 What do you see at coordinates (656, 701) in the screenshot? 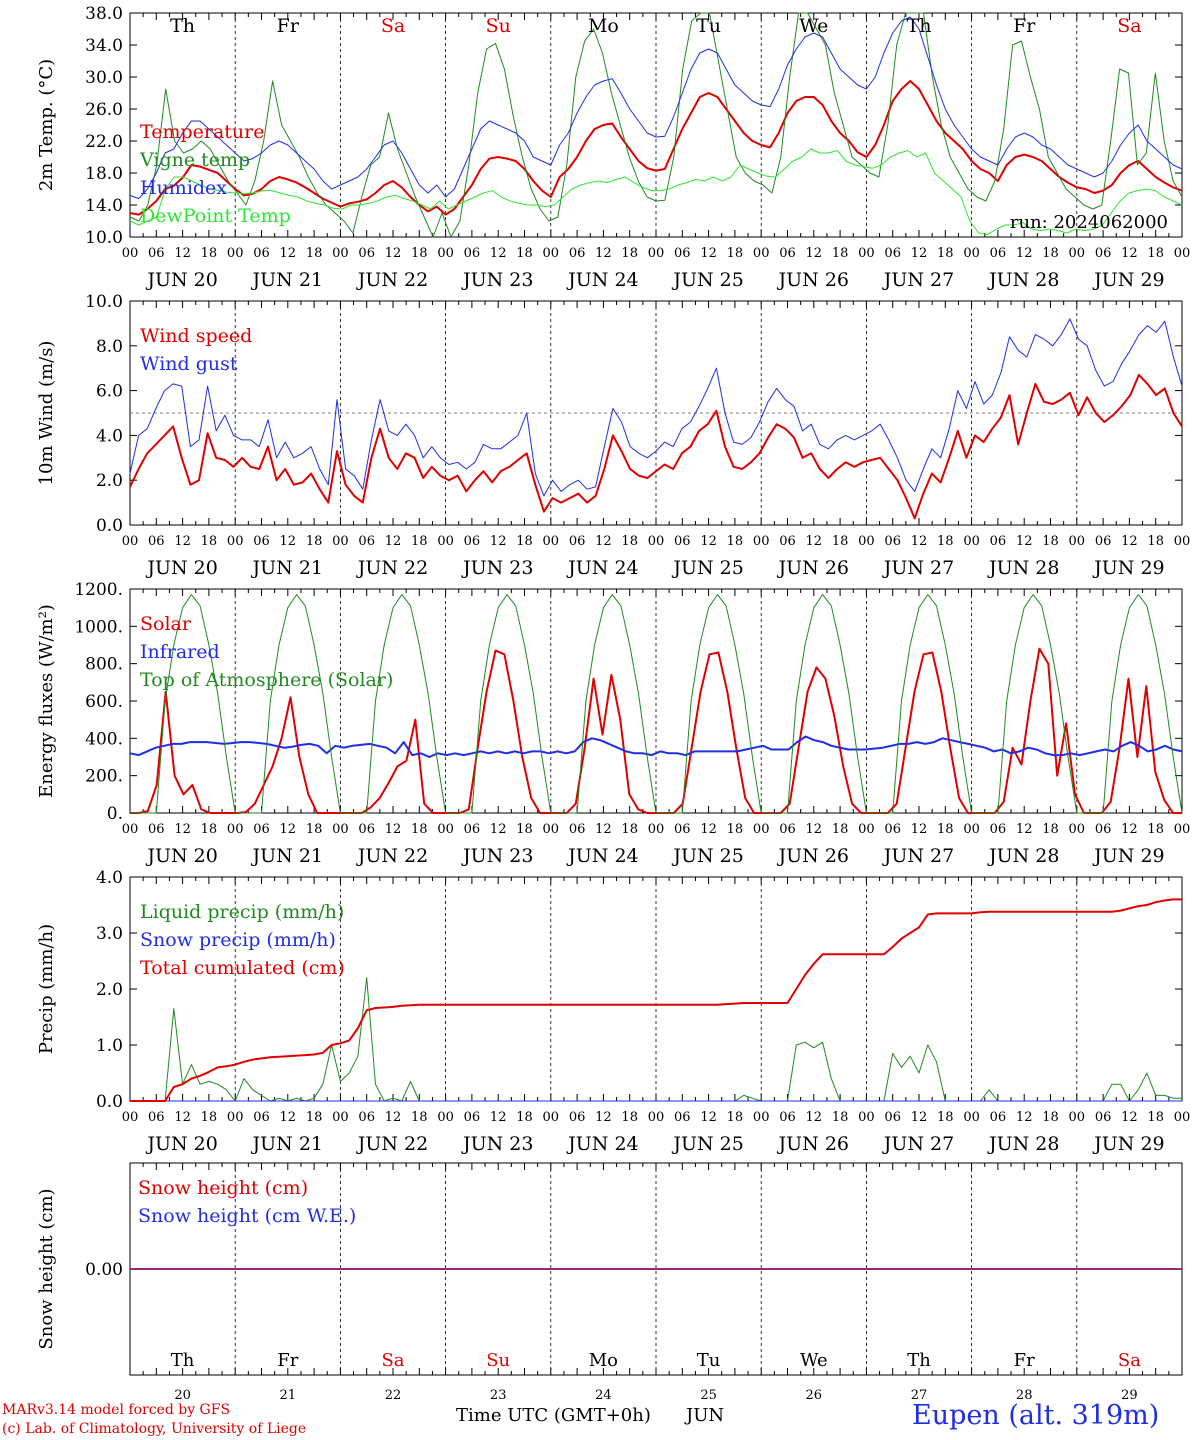
I see `plot-frame` at bounding box center [656, 701].